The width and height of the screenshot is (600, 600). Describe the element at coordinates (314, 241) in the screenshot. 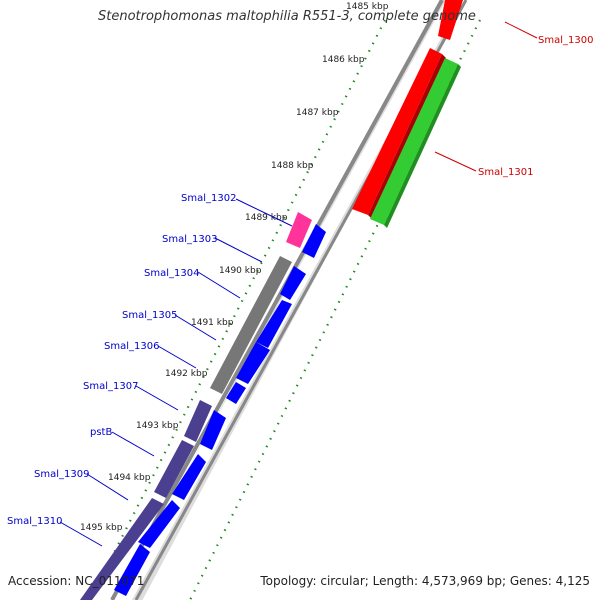

I see `gene-smal-1302-arrow` at that location.